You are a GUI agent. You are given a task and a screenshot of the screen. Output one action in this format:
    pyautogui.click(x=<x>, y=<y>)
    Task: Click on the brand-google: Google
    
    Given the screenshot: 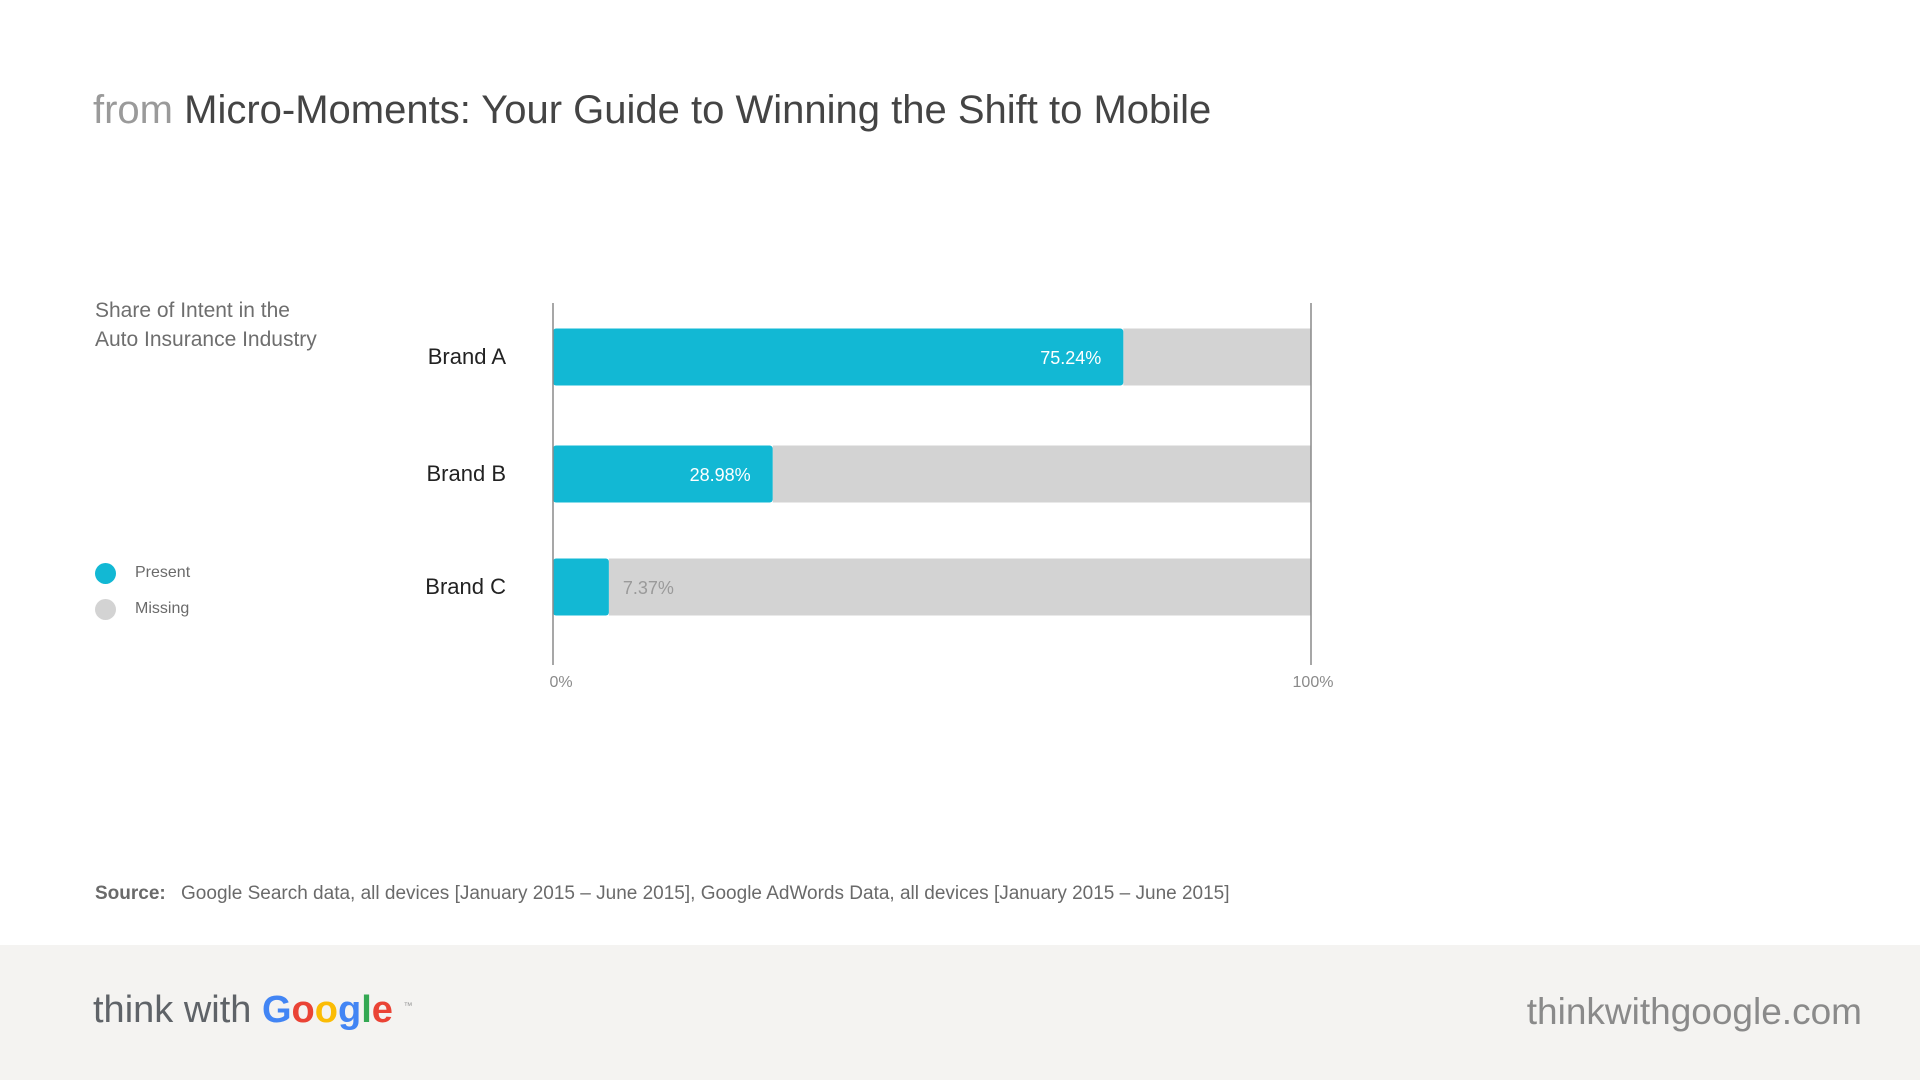 What is the action you would take?
    pyautogui.click(x=332, y=1010)
    